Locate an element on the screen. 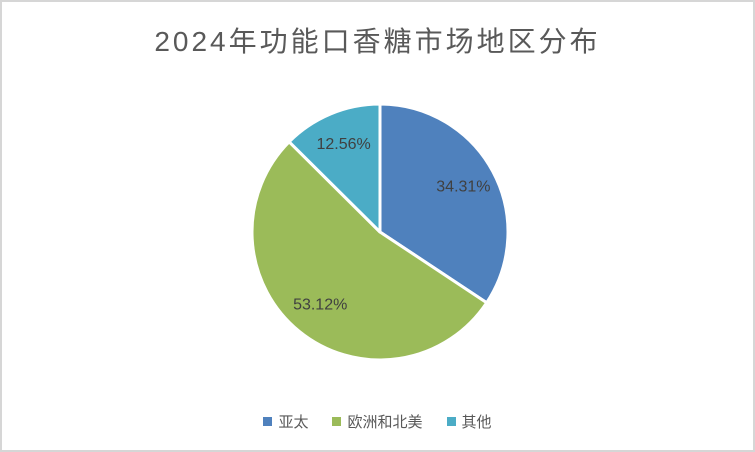  data-label-0: 34.31% is located at coordinates (463, 186).